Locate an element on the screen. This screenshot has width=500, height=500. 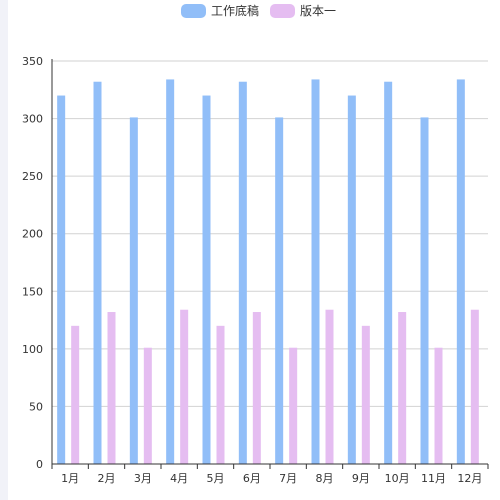
x-tick-label: 6月 is located at coordinates (252, 478).